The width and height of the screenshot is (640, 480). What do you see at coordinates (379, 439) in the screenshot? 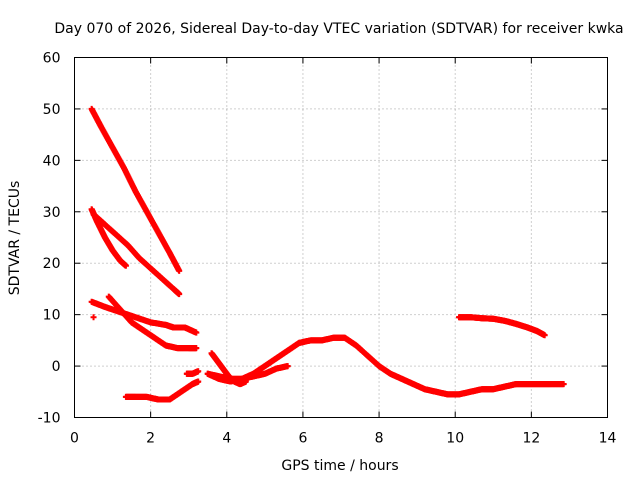
I see `x-tick-label: 8` at bounding box center [379, 439].